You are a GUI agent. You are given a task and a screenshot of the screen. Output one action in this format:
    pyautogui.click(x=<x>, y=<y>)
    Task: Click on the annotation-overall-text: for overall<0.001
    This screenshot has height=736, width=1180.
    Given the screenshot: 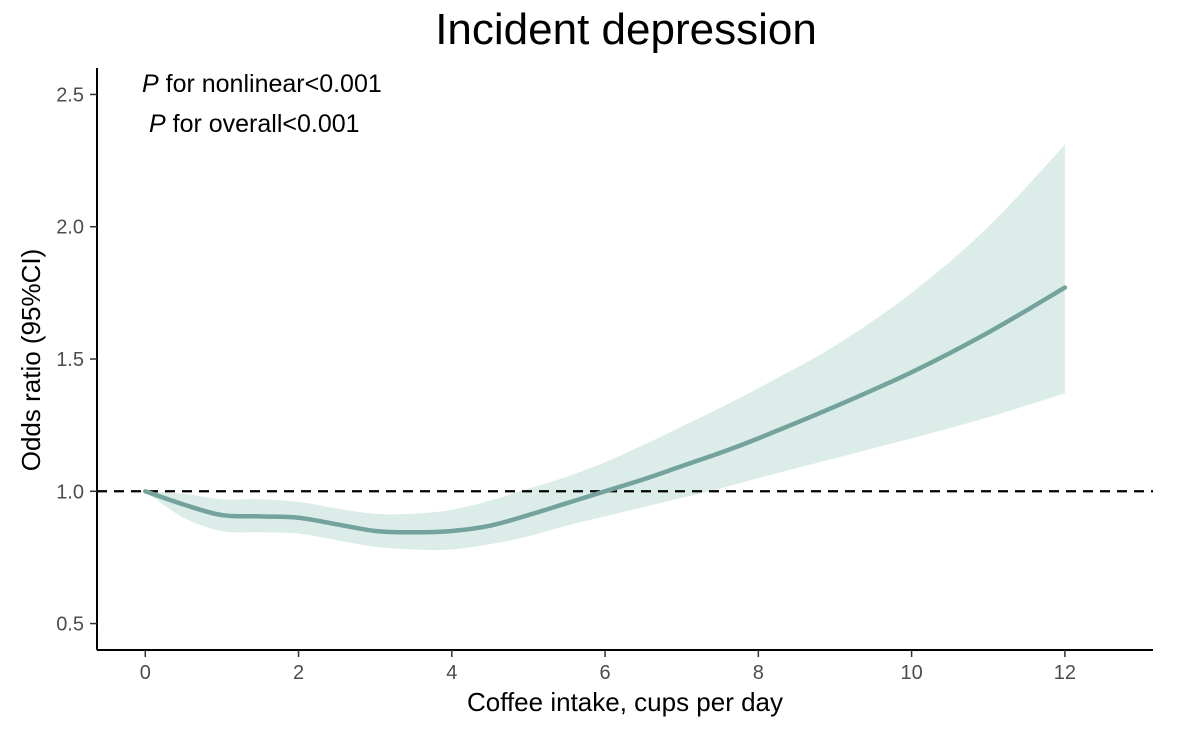 What is the action you would take?
    pyautogui.click(x=263, y=124)
    